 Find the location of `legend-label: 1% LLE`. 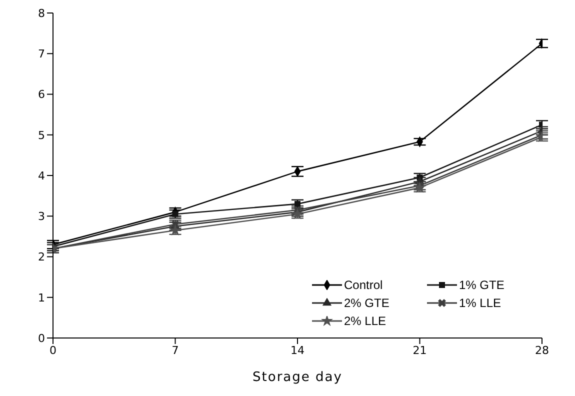

legend-label: 1% LLE is located at coordinates (480, 303).